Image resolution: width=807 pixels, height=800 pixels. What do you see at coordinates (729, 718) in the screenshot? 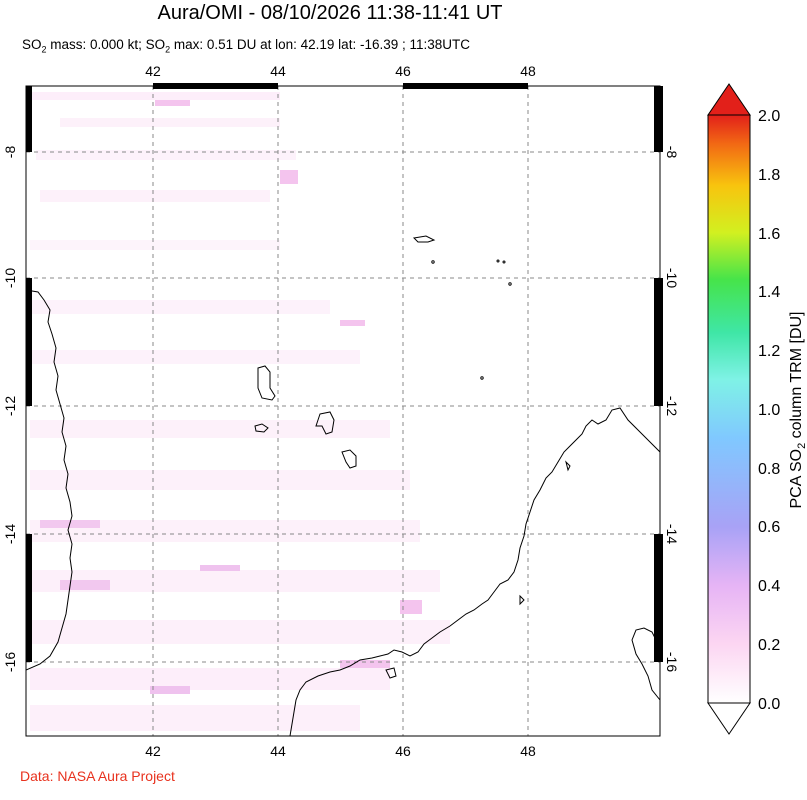
I see `colorbar-min-arrow` at bounding box center [729, 718].